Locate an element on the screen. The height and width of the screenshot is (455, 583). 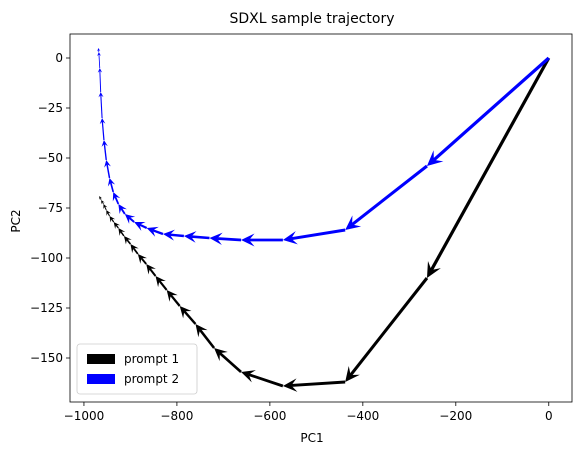
x-axis-label: PC1 is located at coordinates (311, 438).